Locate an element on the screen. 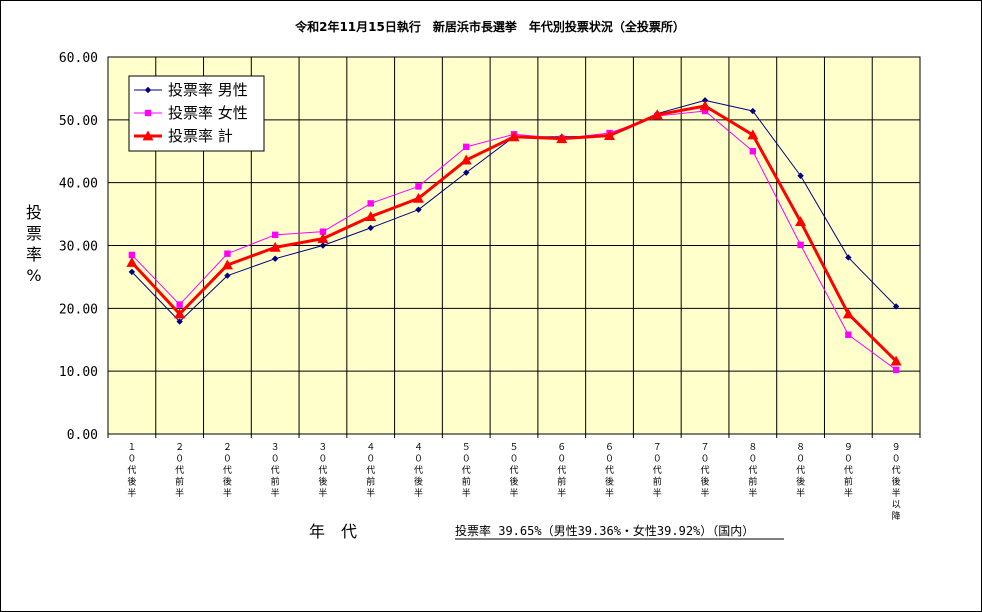 The height and width of the screenshot is (612, 982). x-category-label: ４０代後半 is located at coordinates (418, 471).